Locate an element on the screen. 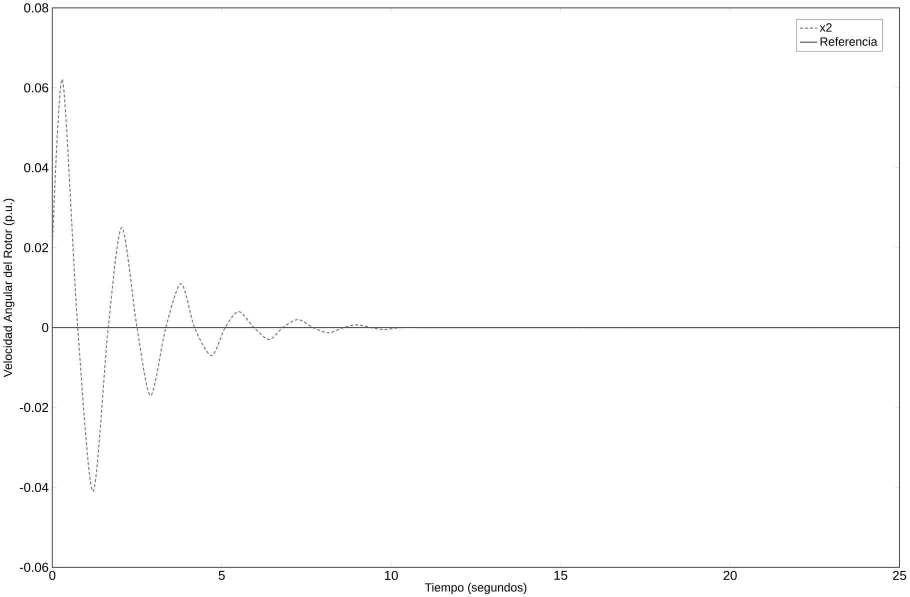 Image resolution: width=910 pixels, height=597 pixels. x-tick-label: 15 is located at coordinates (561, 575).